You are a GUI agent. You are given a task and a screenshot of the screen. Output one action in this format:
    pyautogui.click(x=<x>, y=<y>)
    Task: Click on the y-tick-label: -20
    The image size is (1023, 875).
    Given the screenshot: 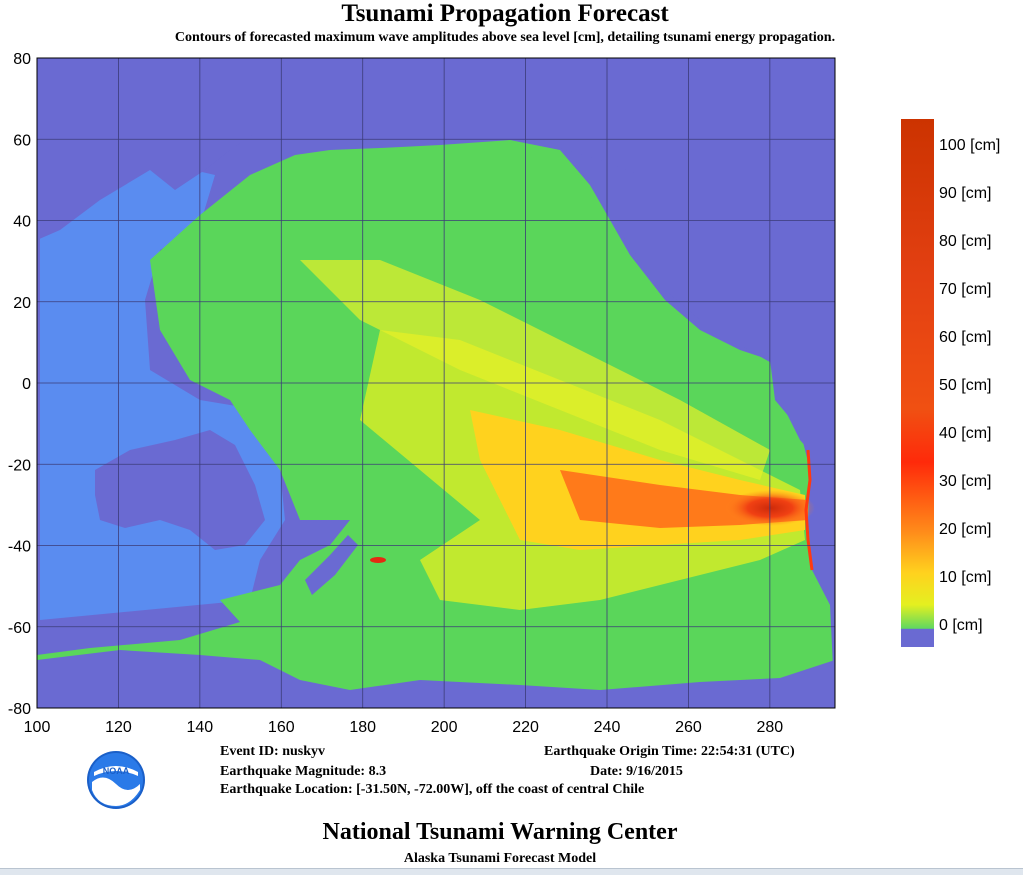 What is the action you would take?
    pyautogui.click(x=19, y=465)
    